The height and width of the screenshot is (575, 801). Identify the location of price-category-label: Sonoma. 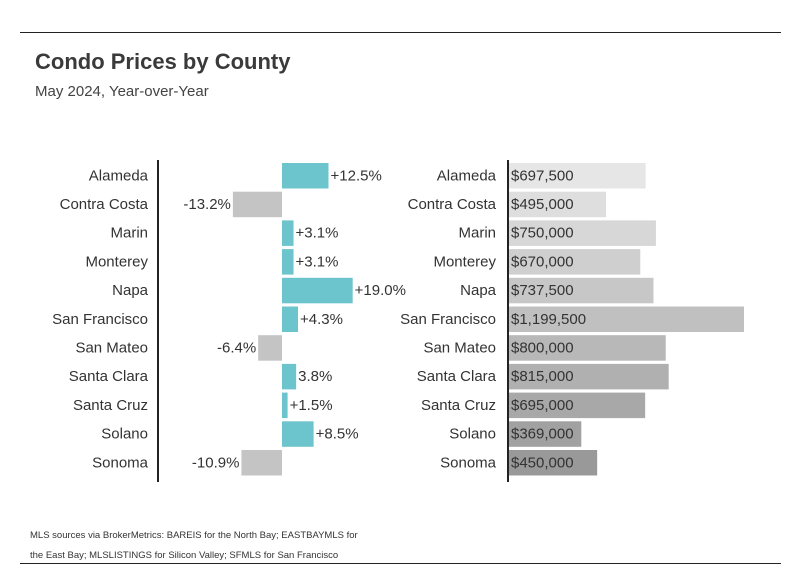
(468, 462).